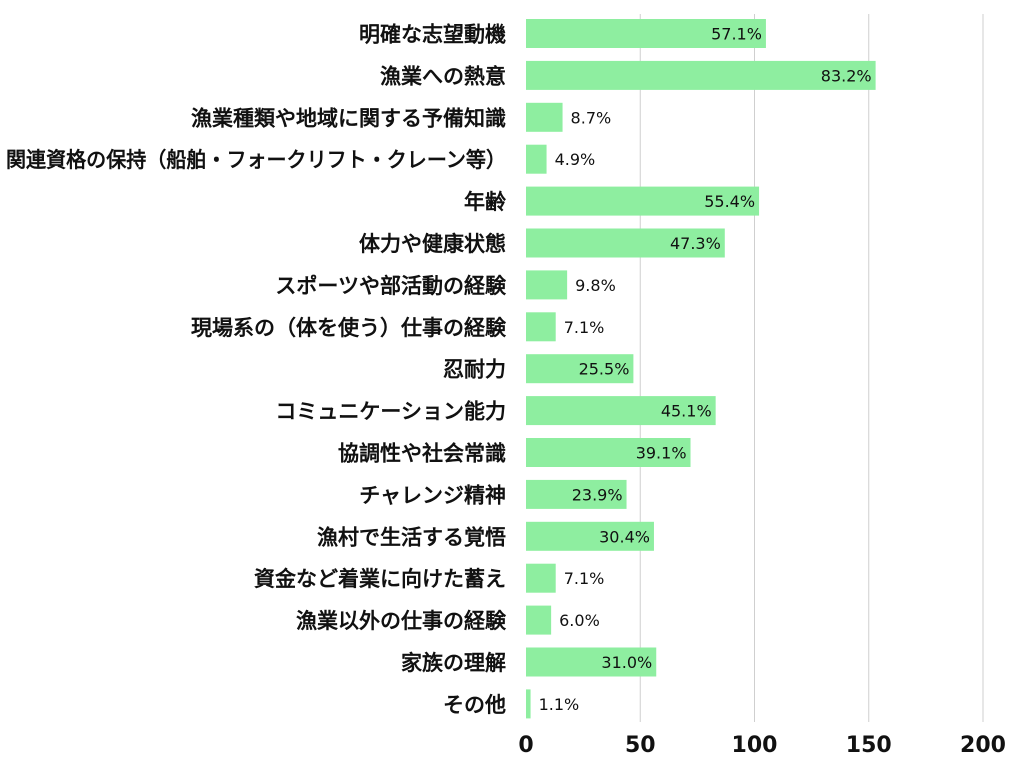  I want to click on x-axis-ticks: 0 50 100 150 200, so click(762, 745).